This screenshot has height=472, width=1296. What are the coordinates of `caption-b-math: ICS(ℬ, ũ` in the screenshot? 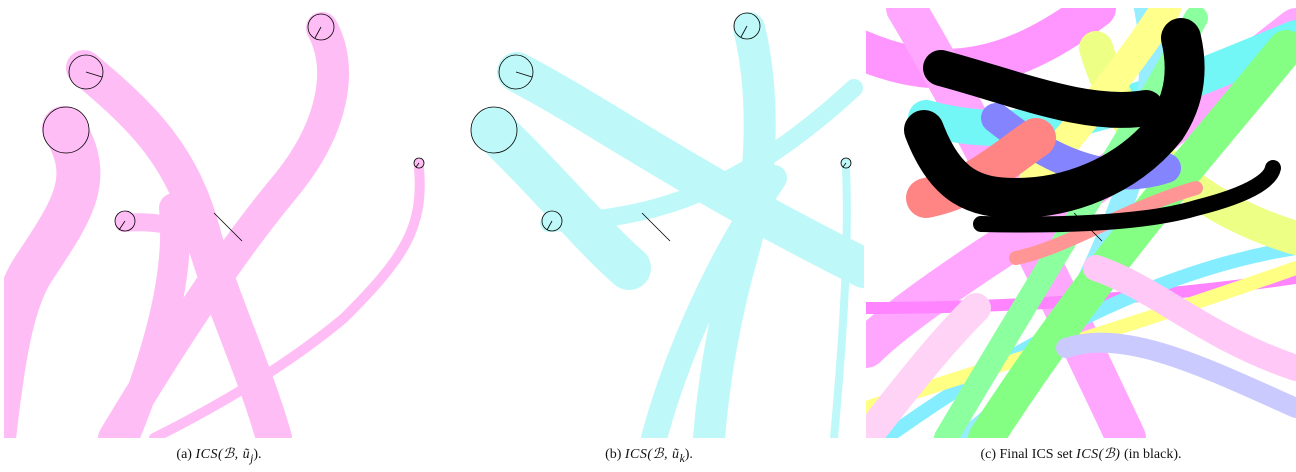 It's located at (652, 454).